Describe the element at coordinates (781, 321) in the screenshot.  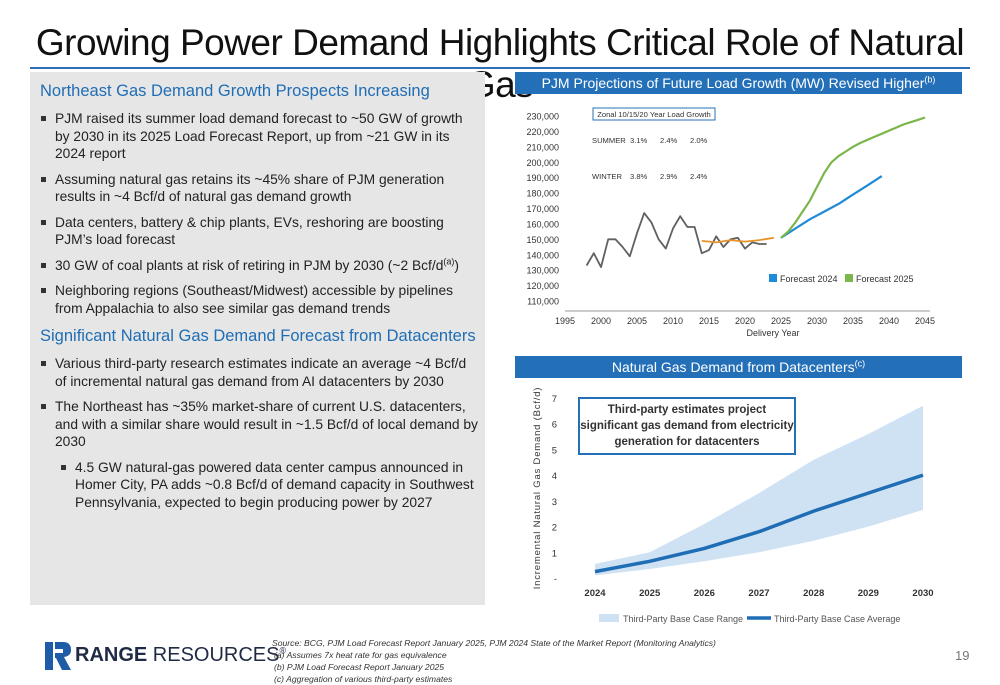
I see `chart1-x-tick-label: 2025` at that location.